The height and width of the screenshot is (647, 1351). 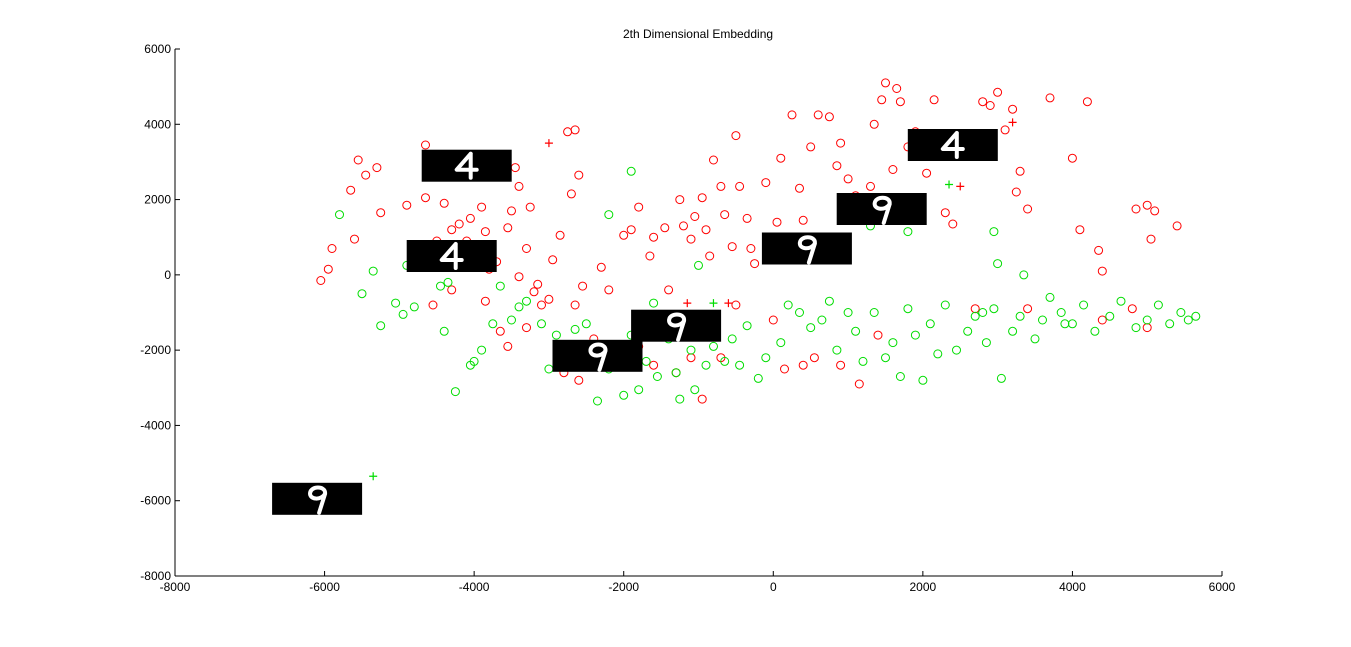 I want to click on data-point-plus, so click(x=548, y=143).